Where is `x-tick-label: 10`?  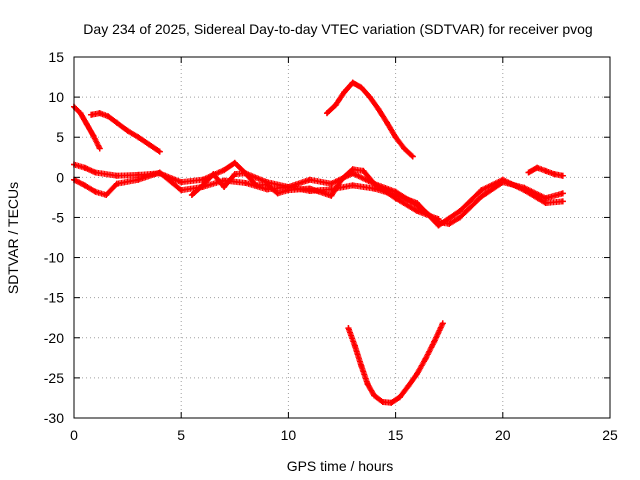 x-tick-label: 10 is located at coordinates (289, 435).